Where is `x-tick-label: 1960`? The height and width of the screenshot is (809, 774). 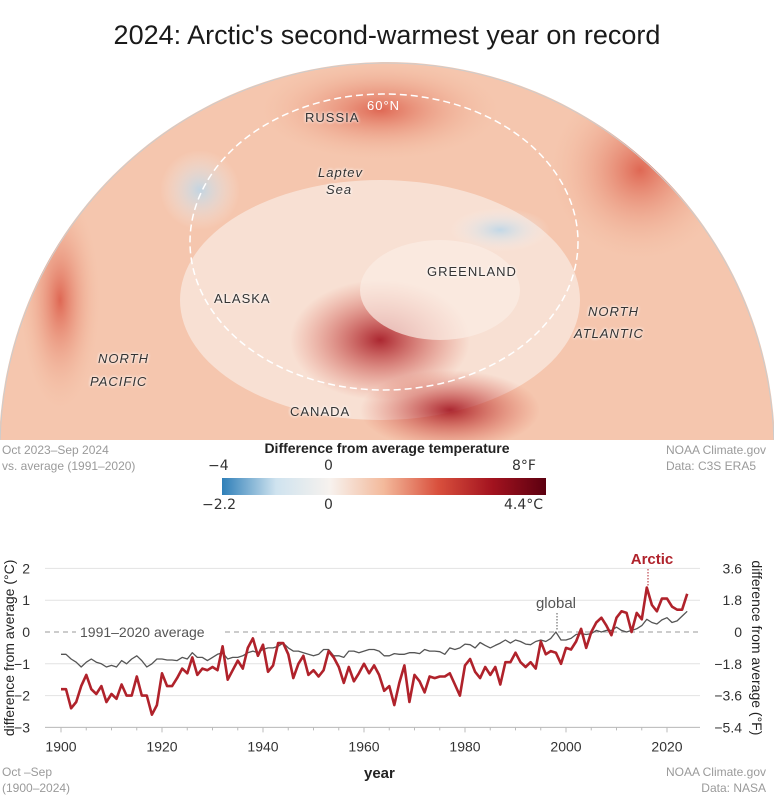 x-tick-label: 1960 is located at coordinates (363, 746).